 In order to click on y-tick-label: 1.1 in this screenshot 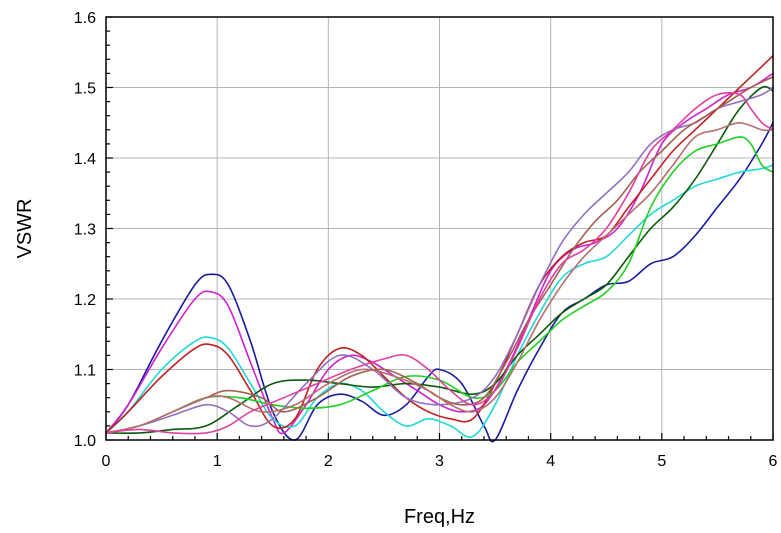, I will do `click(85, 371)`.